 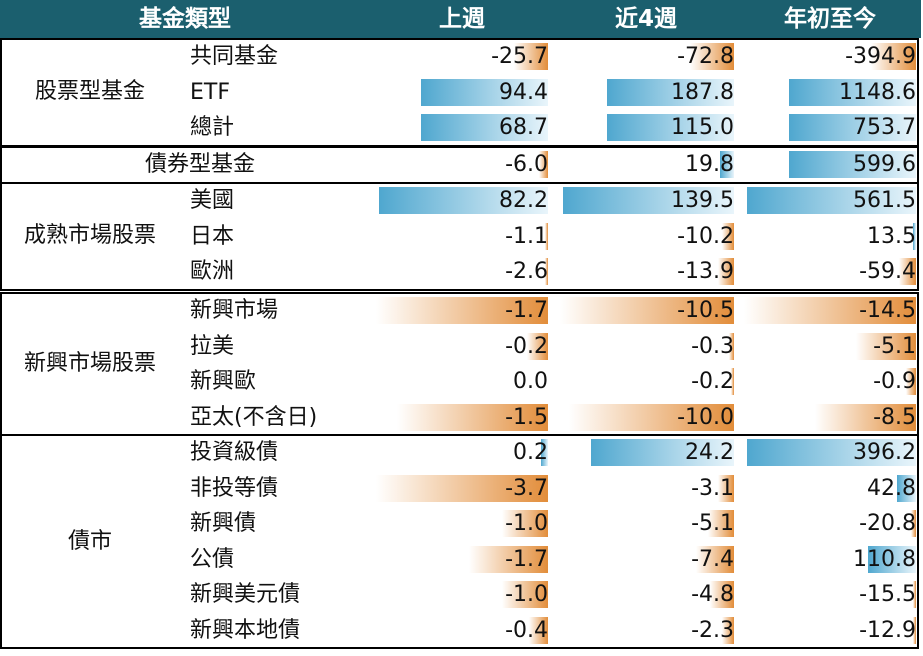 I want to click on value-w4: 19.8, so click(x=709, y=164).